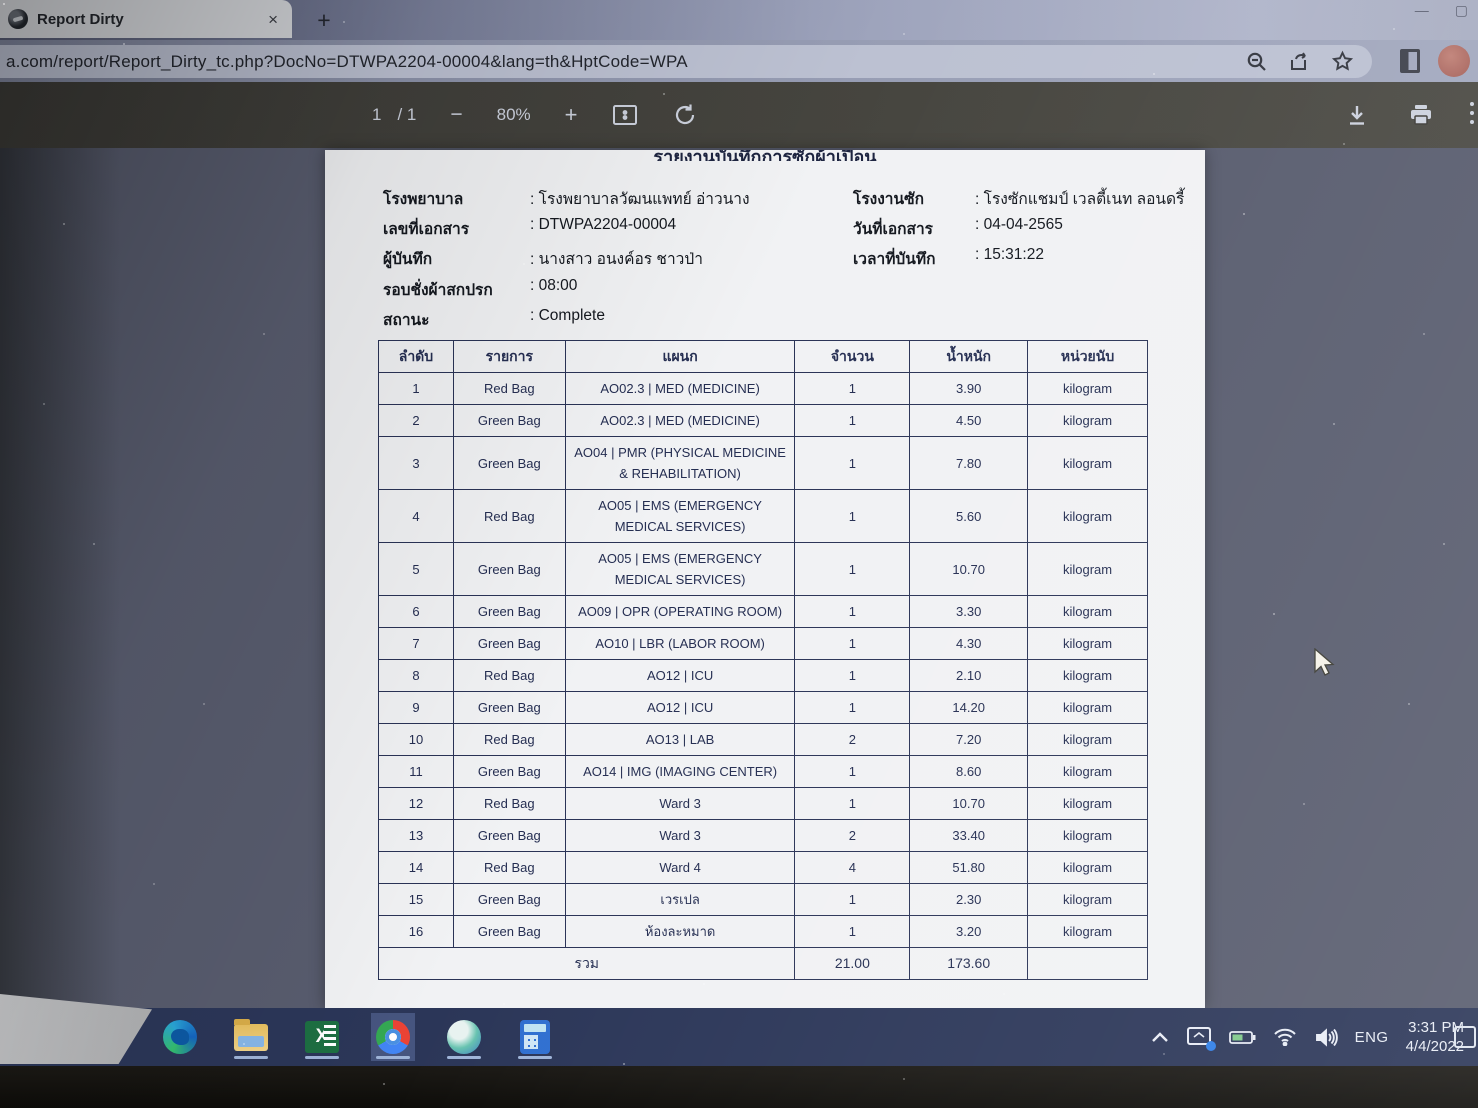 This screenshot has height=1108, width=1478. I want to click on cell-dept: AO09 | OPR (OPERATING ROOM), so click(680, 611).